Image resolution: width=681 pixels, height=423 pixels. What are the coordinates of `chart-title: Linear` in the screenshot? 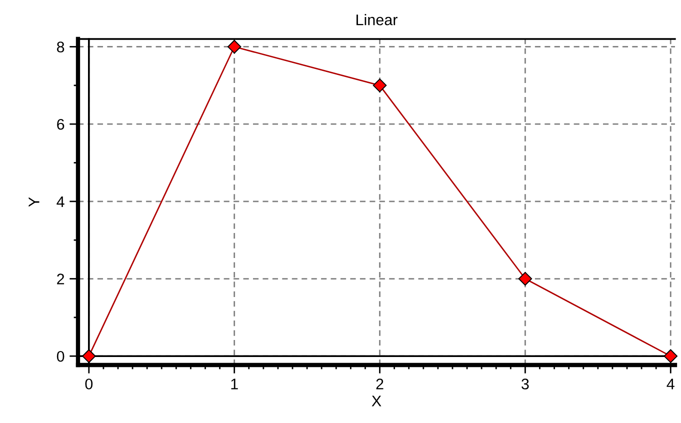 It's located at (377, 20).